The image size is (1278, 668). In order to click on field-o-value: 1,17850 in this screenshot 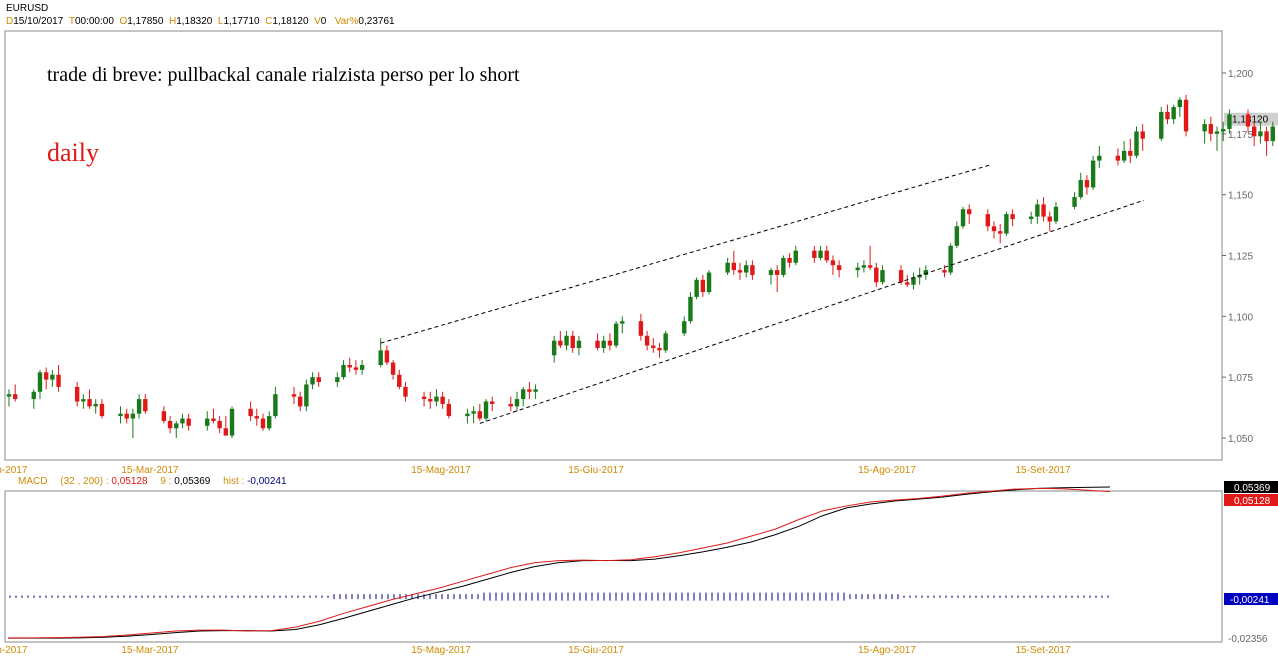, I will do `click(145, 21)`.